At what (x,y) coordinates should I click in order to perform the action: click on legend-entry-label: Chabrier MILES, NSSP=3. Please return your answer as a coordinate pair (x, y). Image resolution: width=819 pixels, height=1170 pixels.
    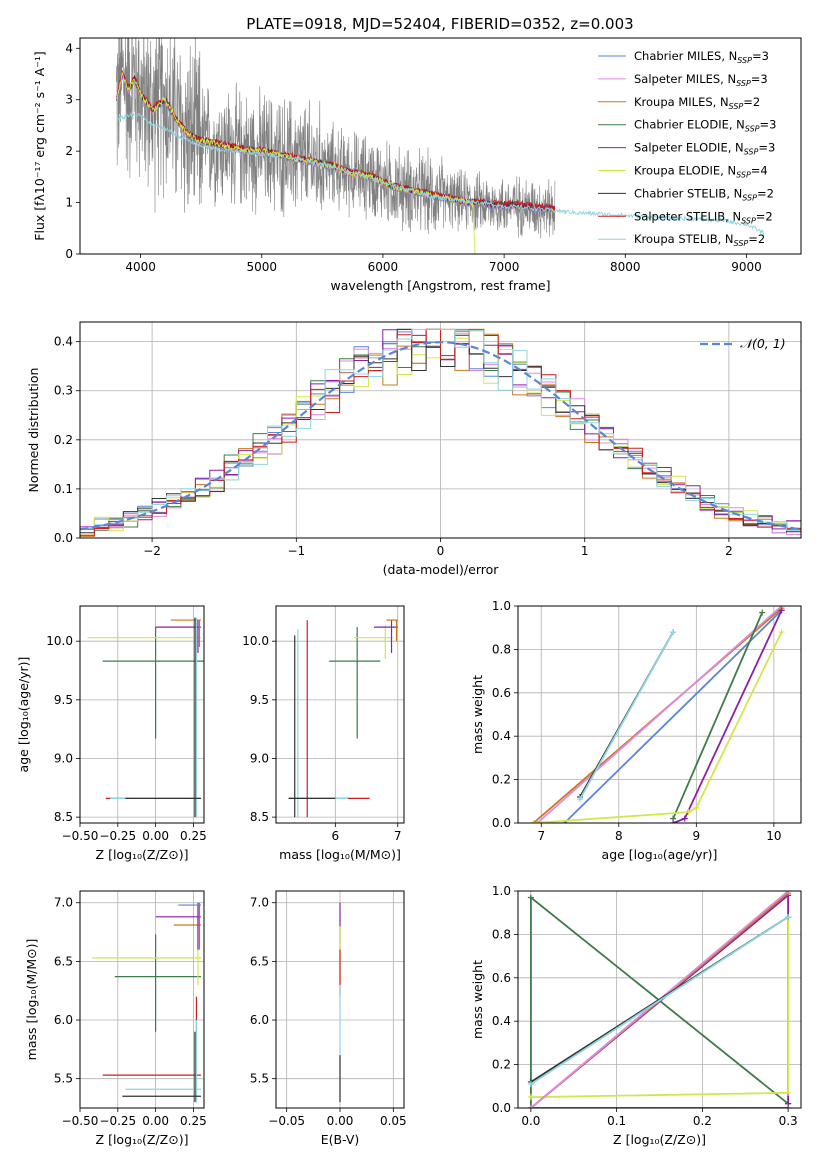
    Looking at the image, I should click on (701, 57).